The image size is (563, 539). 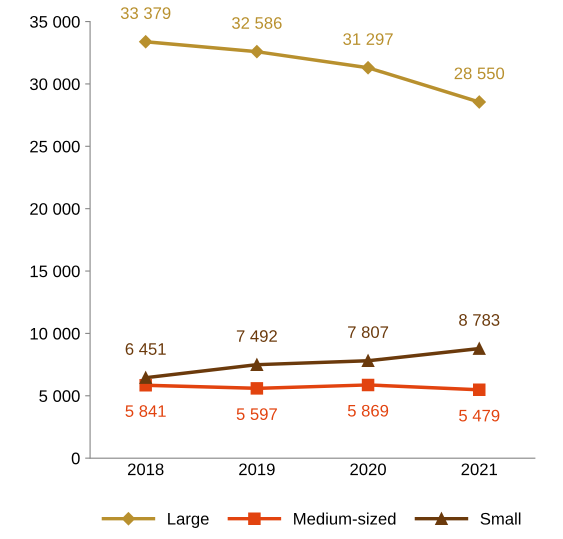 What do you see at coordinates (55, 334) in the screenshot?
I see `y-tick-label: 10 000` at bounding box center [55, 334].